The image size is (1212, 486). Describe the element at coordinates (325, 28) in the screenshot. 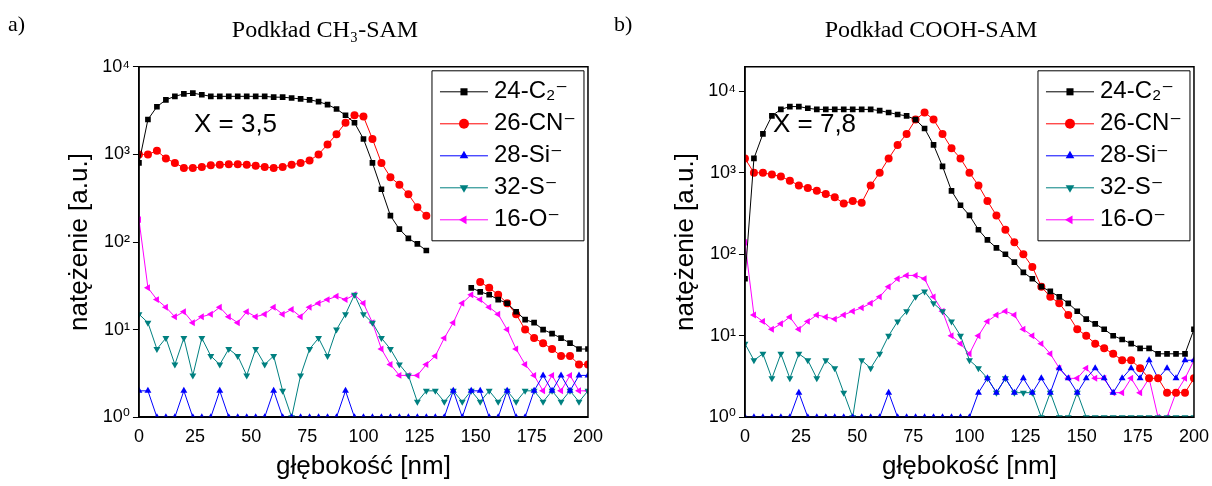

I see `chart-title: Podkład CH₃-SAM` at that location.